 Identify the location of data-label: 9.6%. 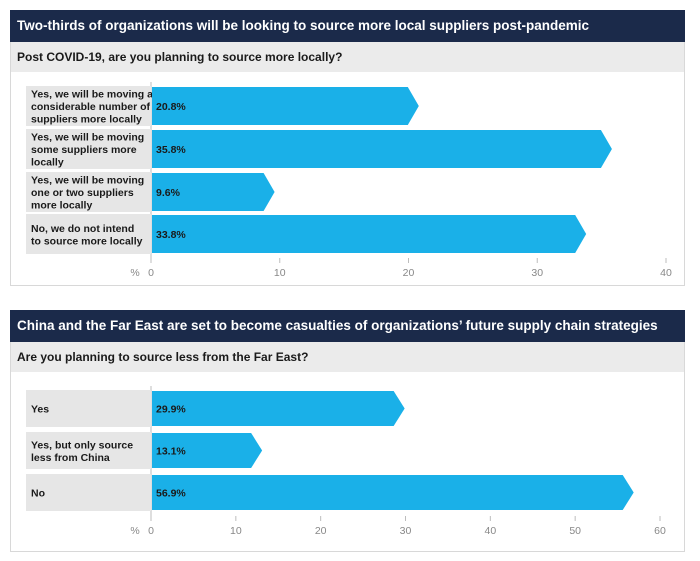
(168, 193).